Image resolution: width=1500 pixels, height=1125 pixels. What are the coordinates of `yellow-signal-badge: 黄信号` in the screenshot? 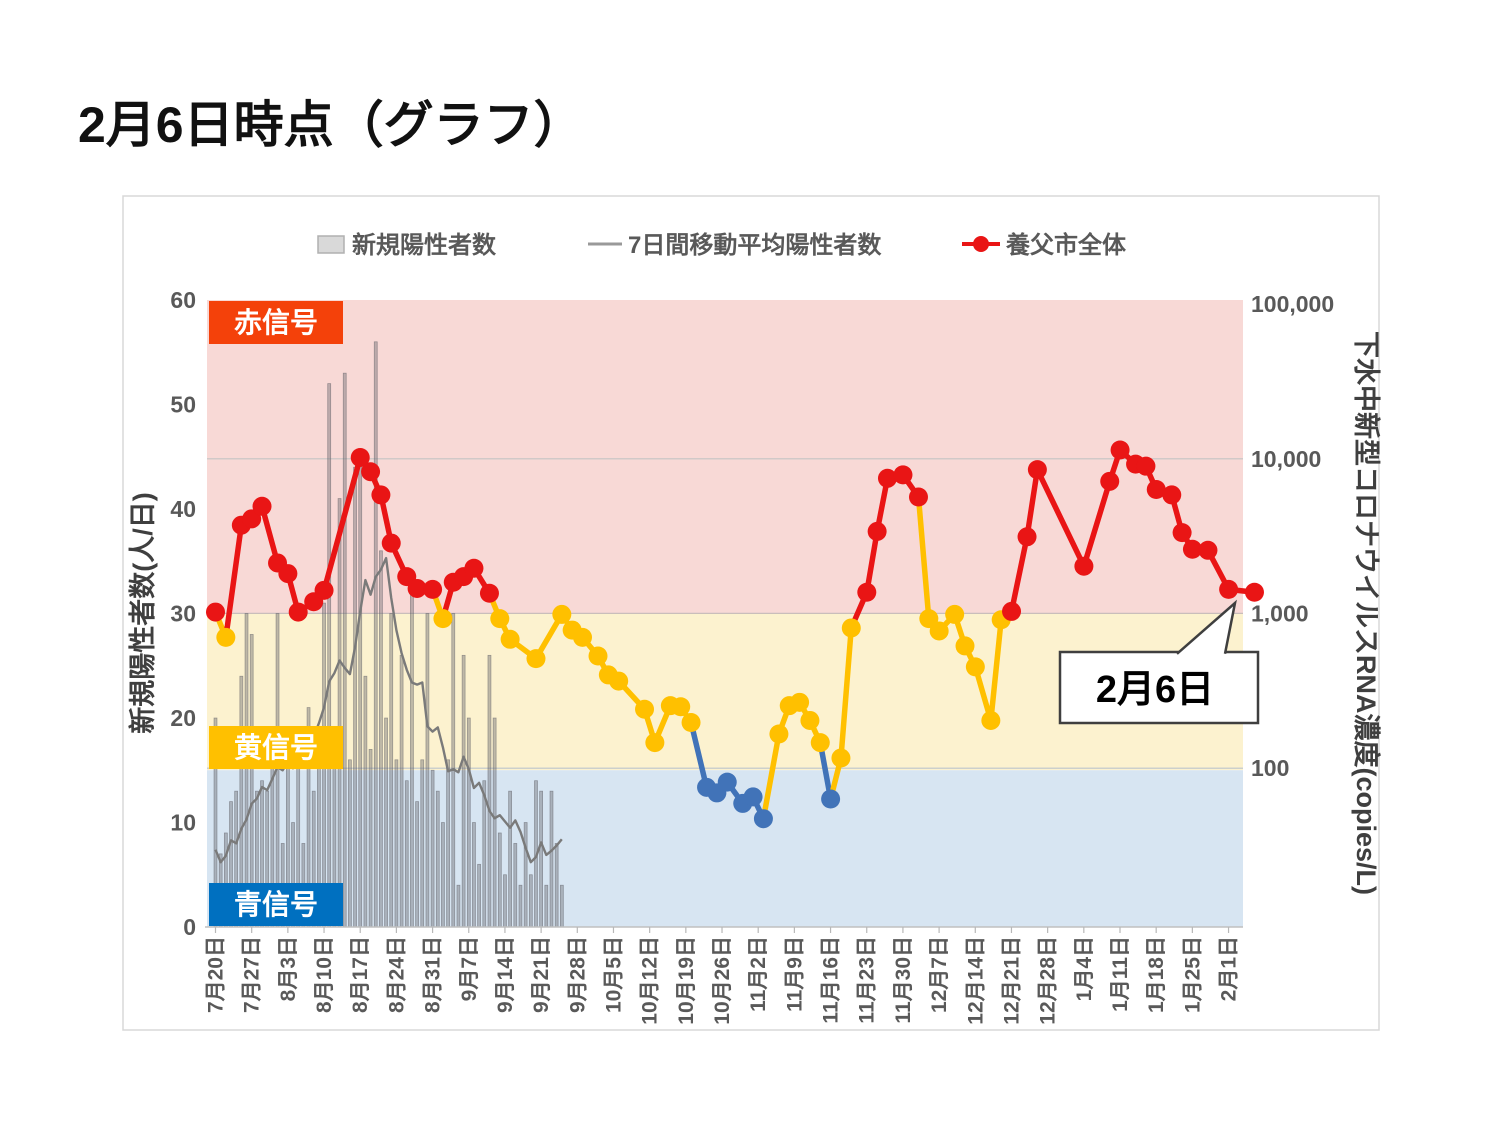 It's located at (276, 747).